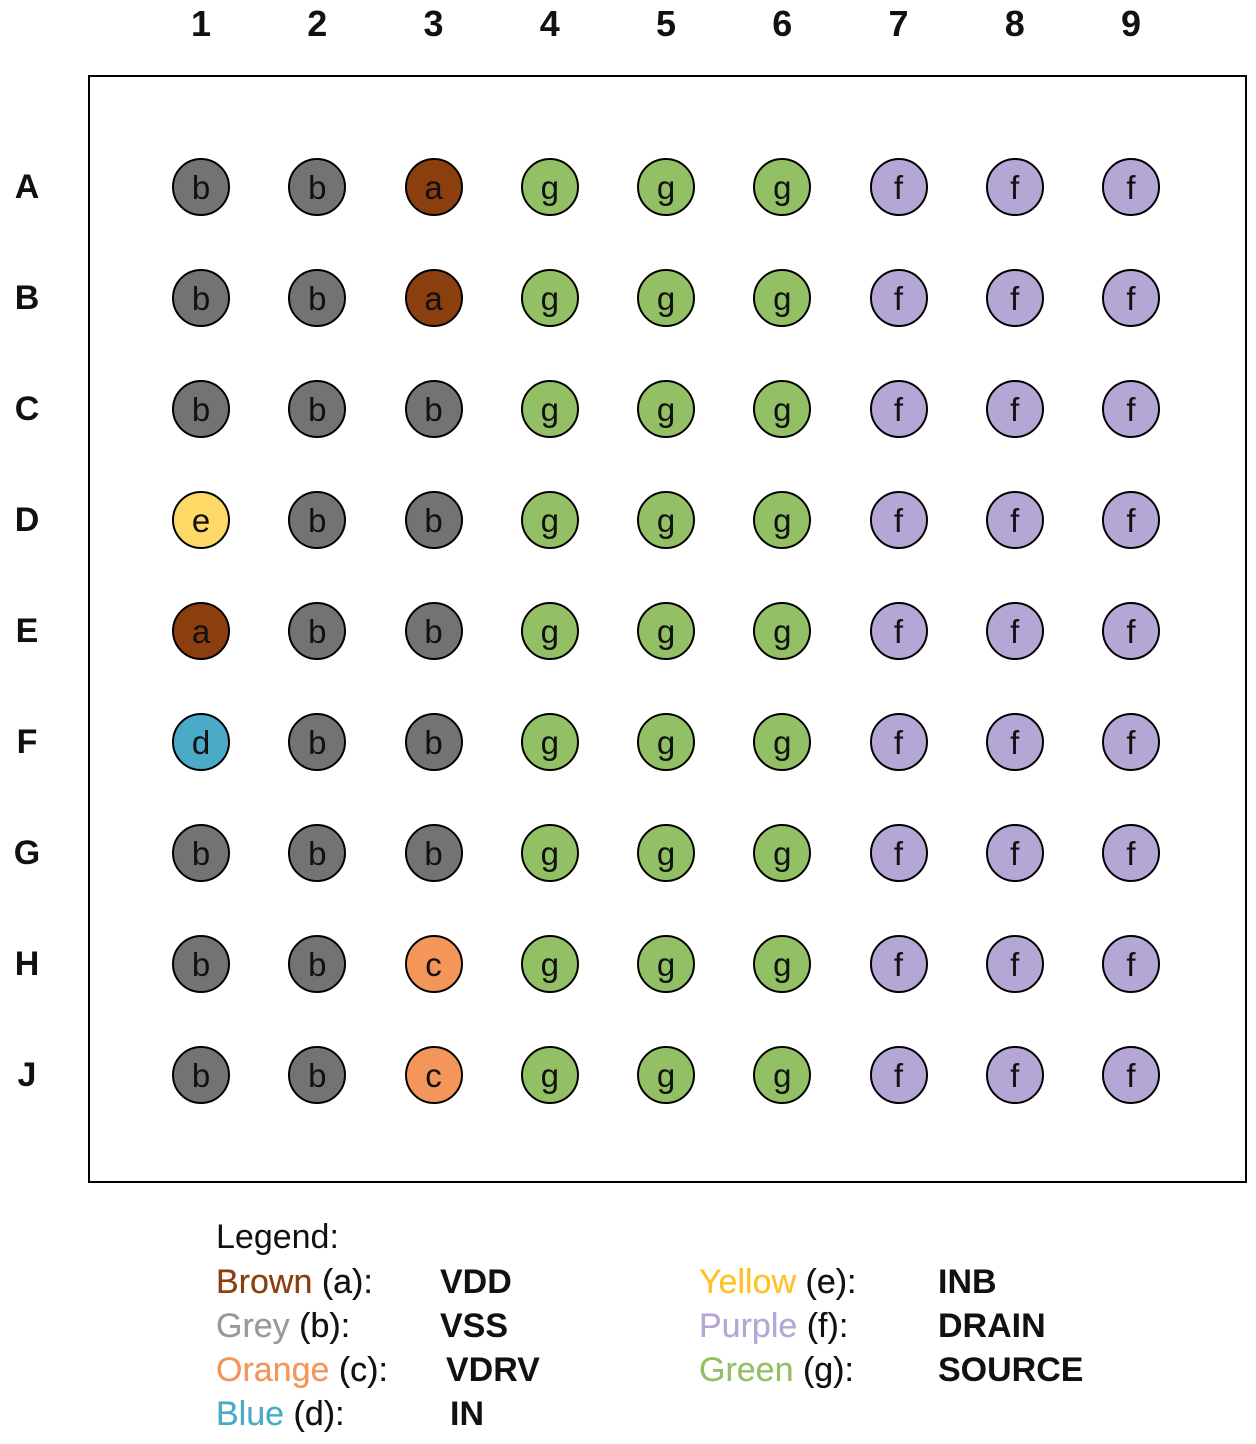  What do you see at coordinates (250, 1414) in the screenshot?
I see `legend-color-name: Blue` at bounding box center [250, 1414].